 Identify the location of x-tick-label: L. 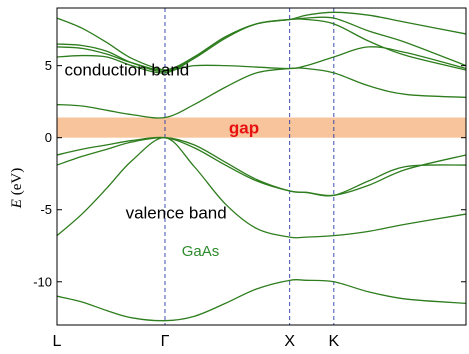
(57, 341).